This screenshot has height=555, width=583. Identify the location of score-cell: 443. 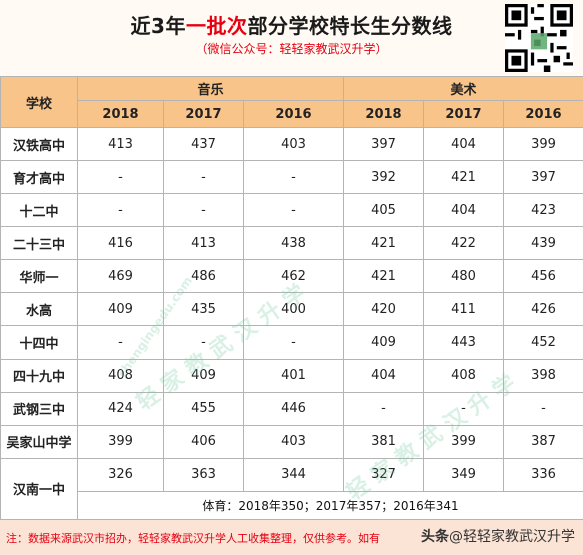
(464, 342).